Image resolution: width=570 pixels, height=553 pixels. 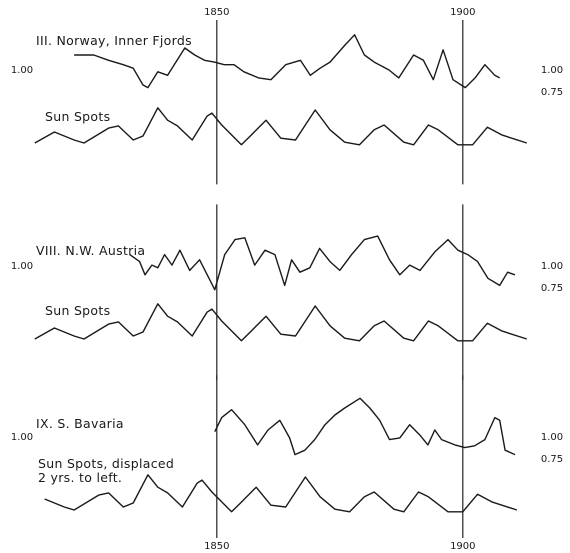 I want to click on series-label: III. Norway, Inner Fjords, so click(x=114, y=40).